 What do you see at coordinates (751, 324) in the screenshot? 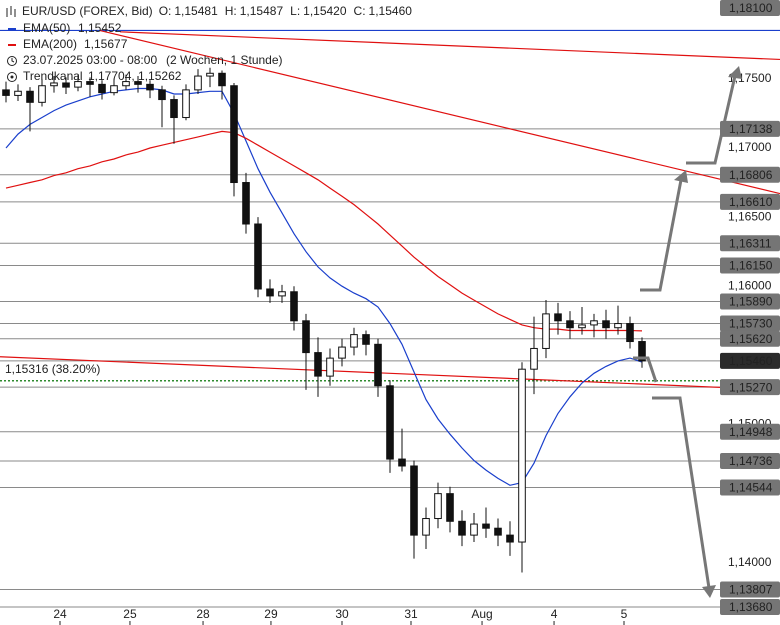
I see `level-label: 1,15730` at bounding box center [751, 324].